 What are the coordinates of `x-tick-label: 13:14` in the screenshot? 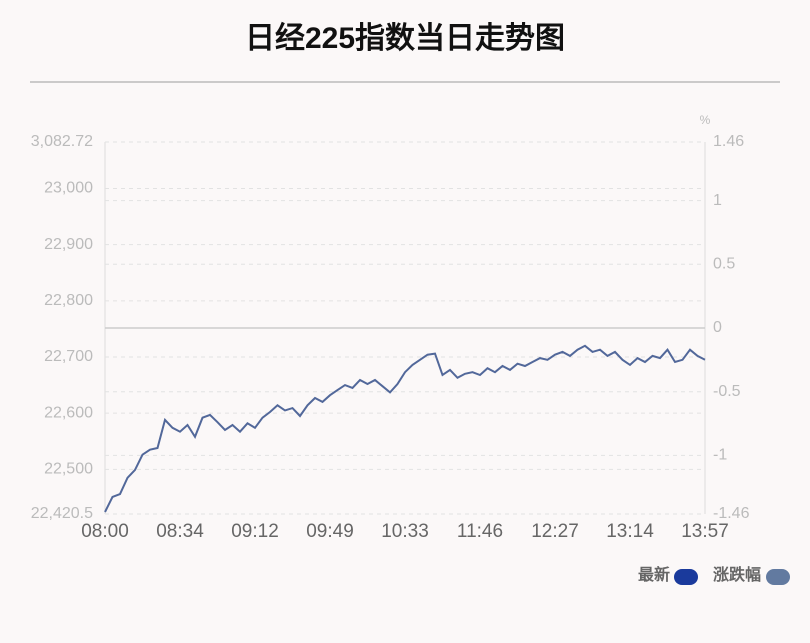 It's located at (630, 531).